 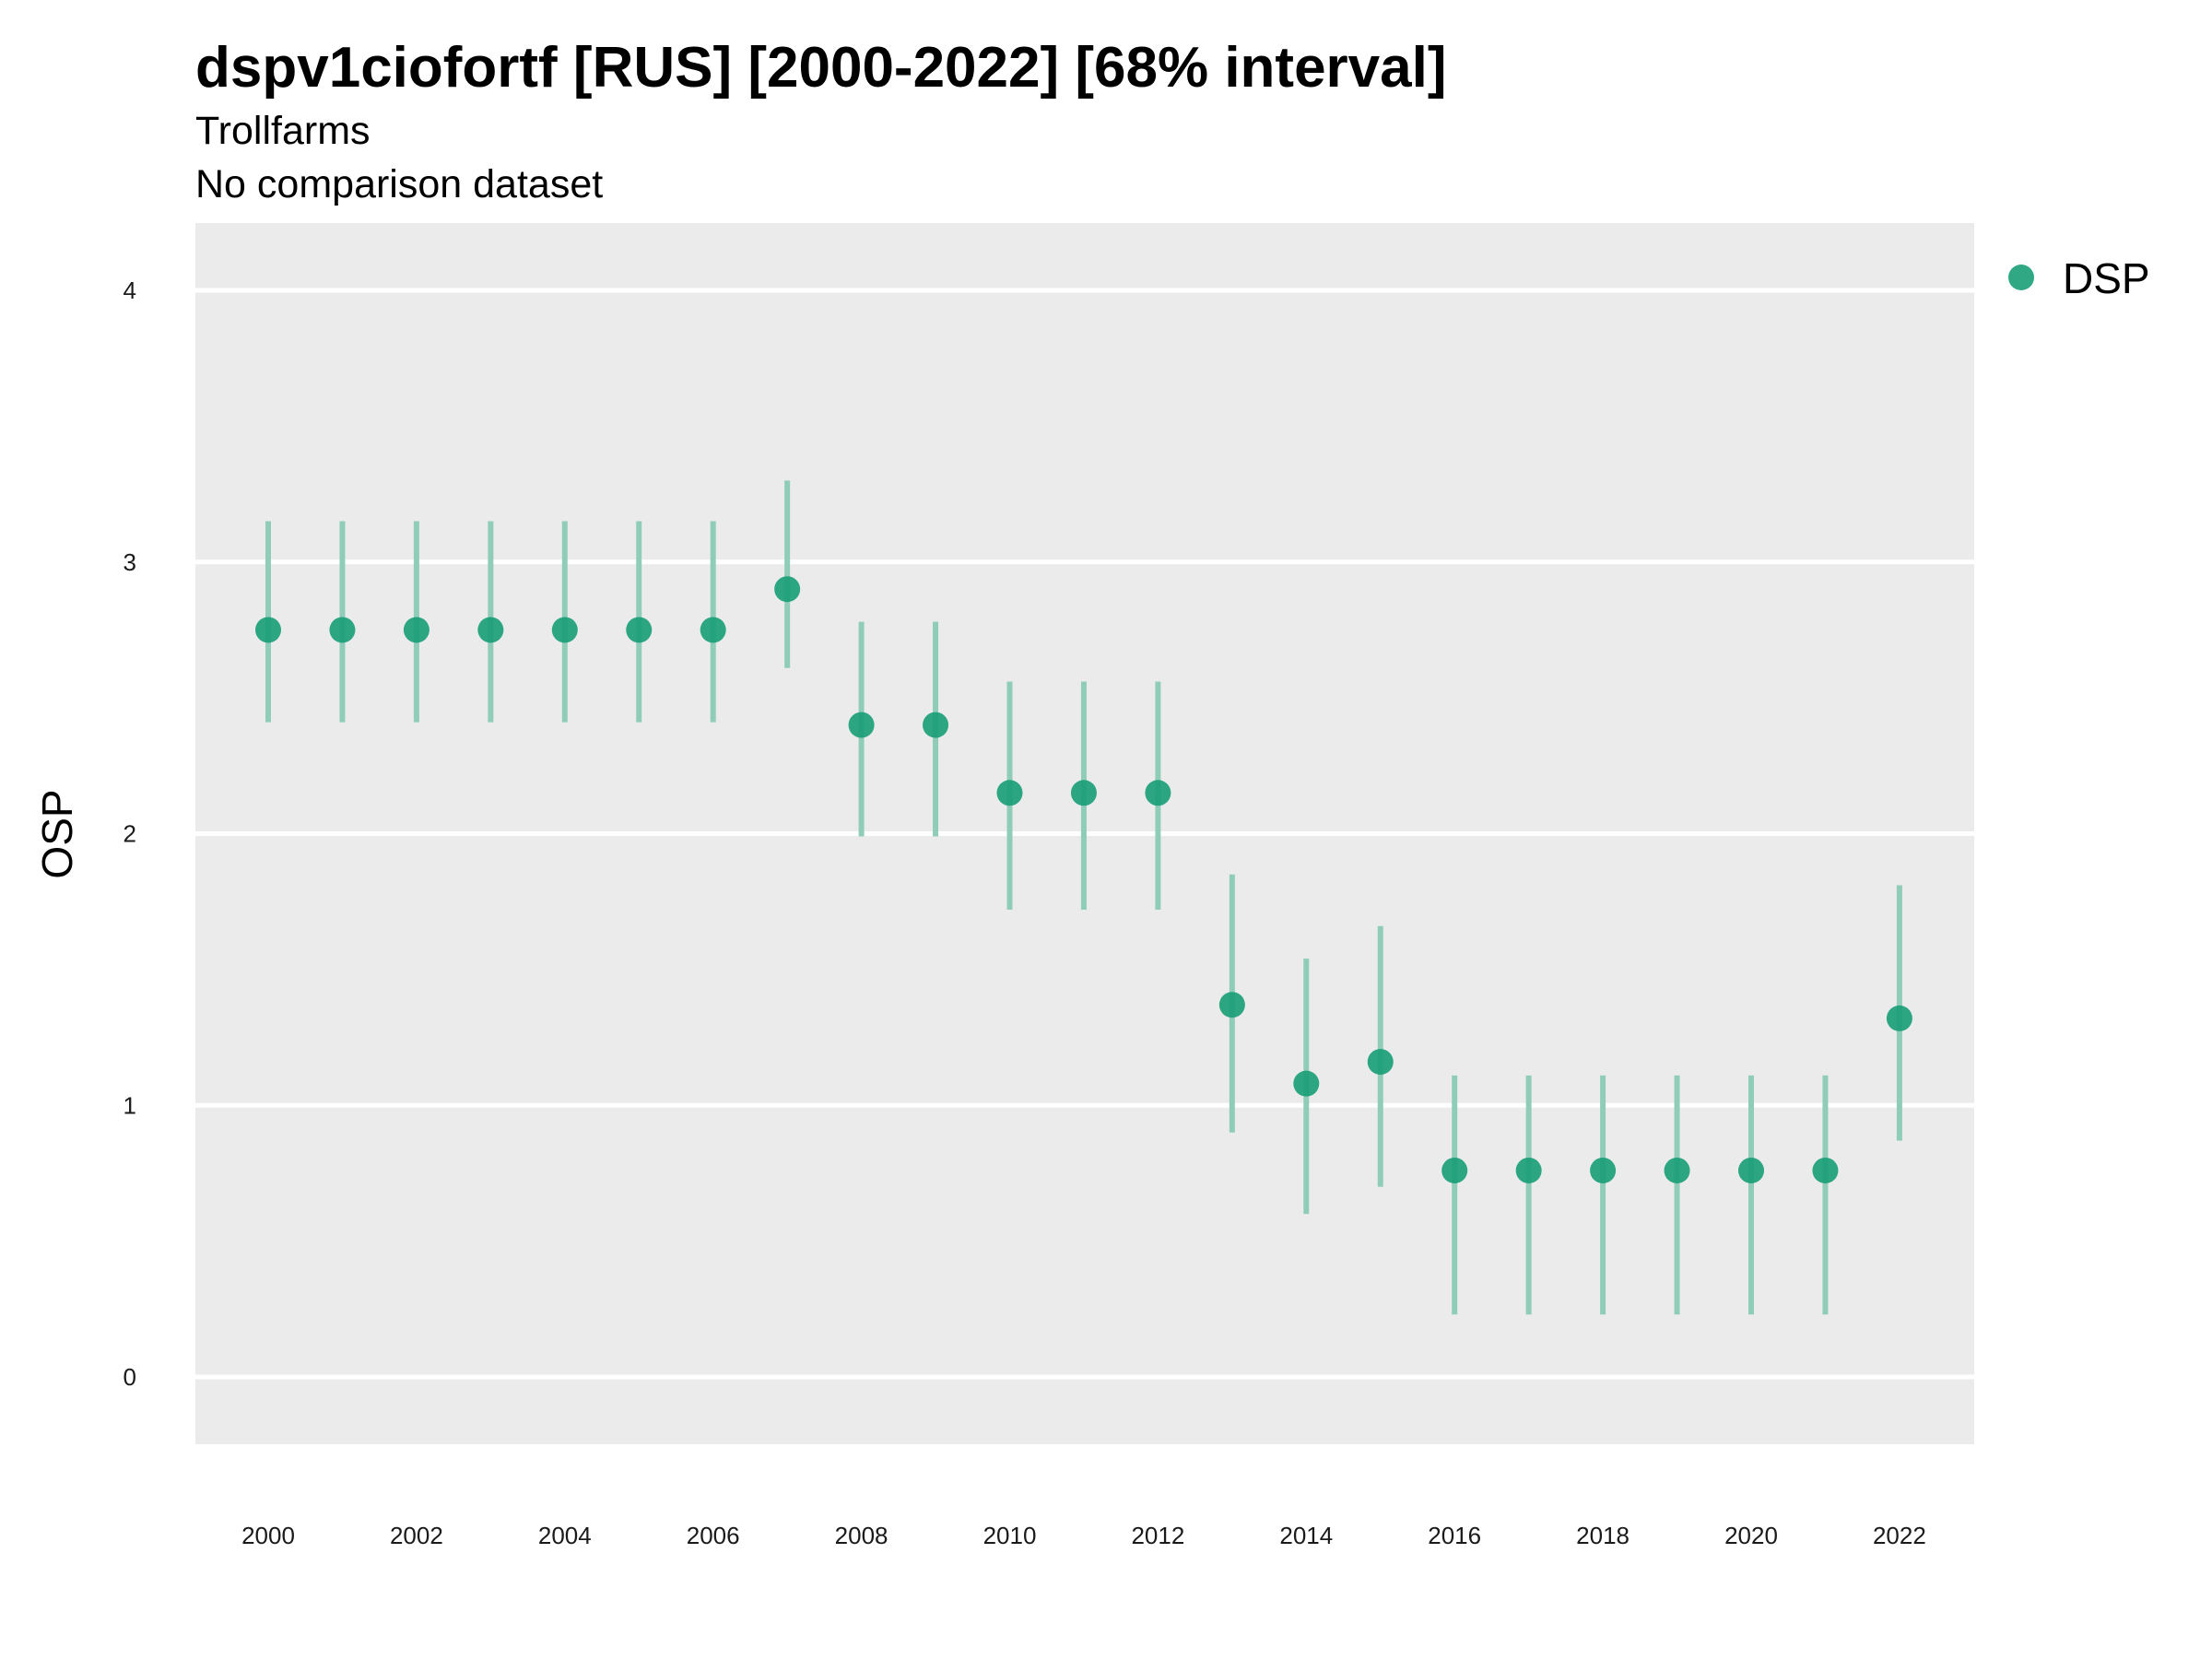 I want to click on chart-caption: No comparison dataset, so click(x=399, y=184).